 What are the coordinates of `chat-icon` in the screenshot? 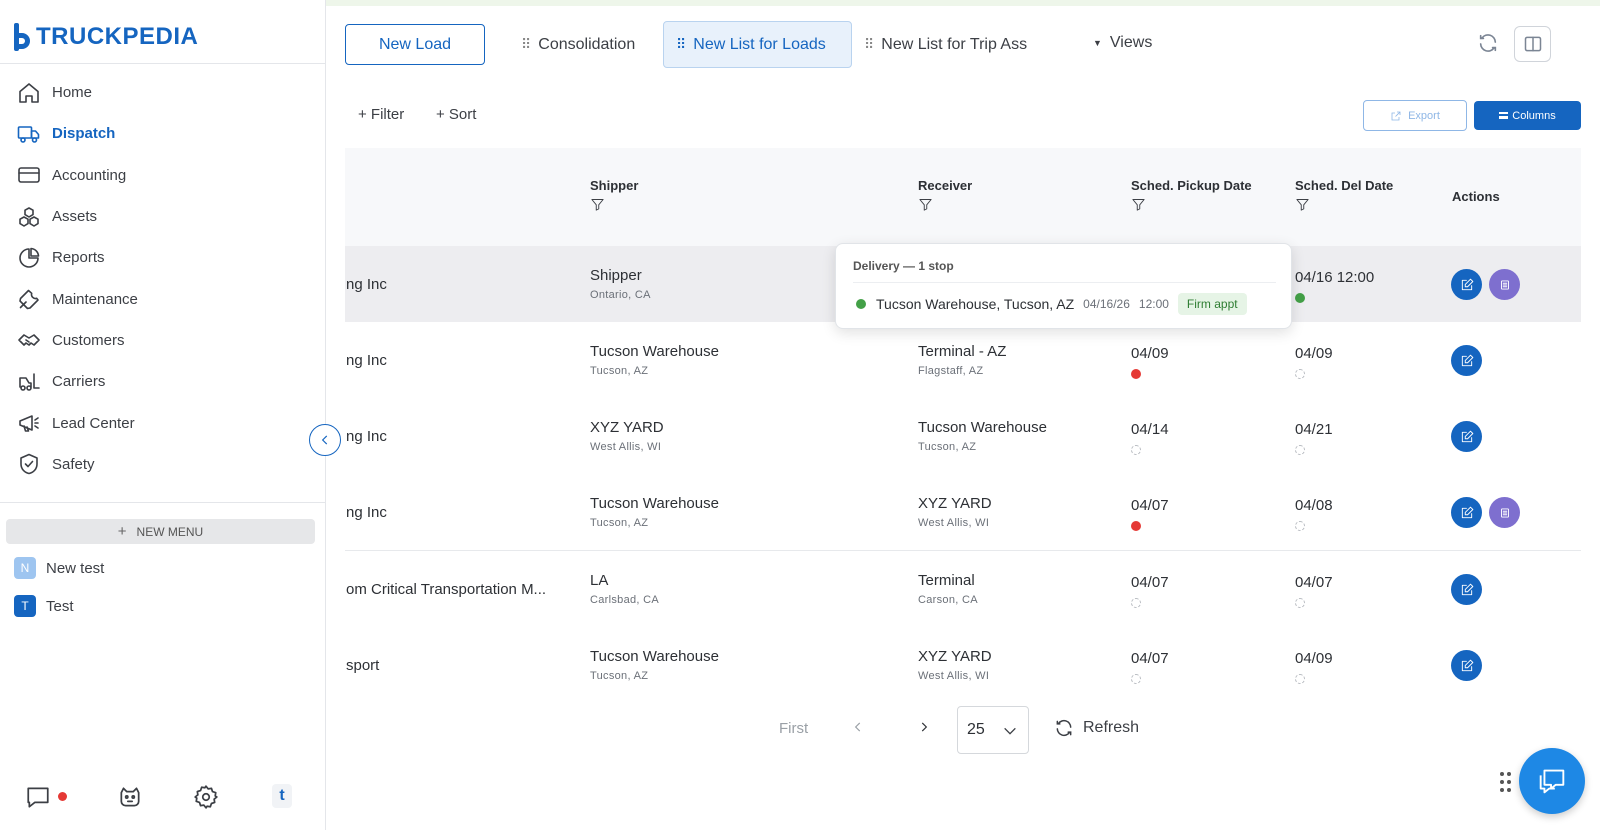 It's located at (38, 797).